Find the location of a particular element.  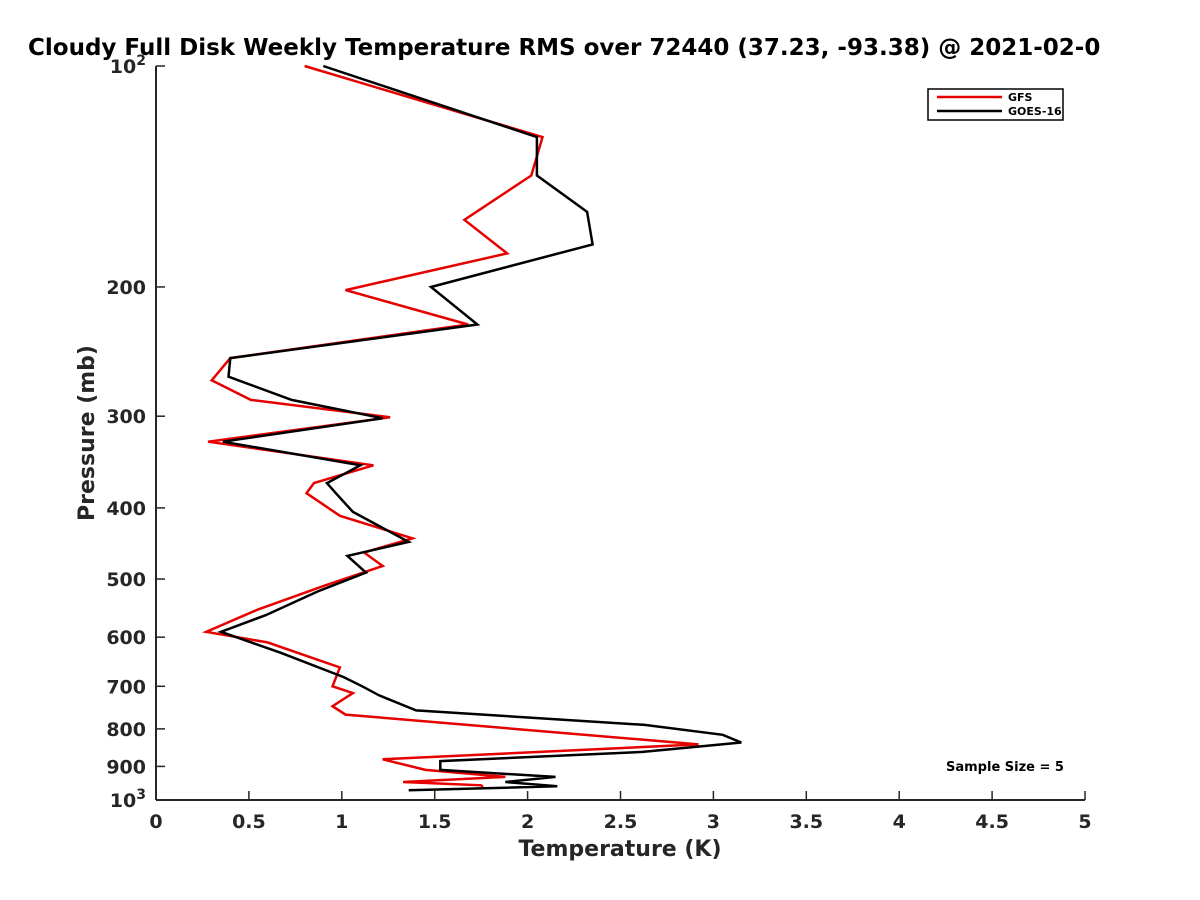

x-tick-label: 2 is located at coordinates (527, 822).